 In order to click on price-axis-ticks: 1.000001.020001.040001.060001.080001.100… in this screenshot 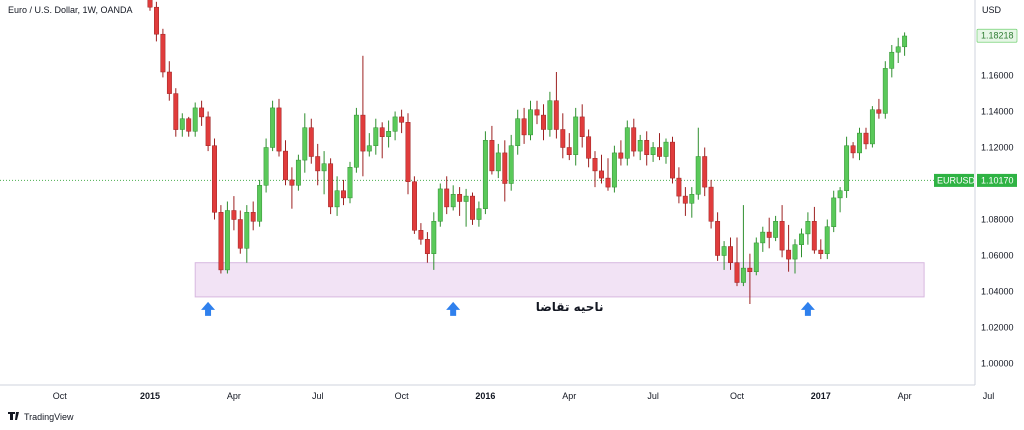, I will do `click(997, 202)`.